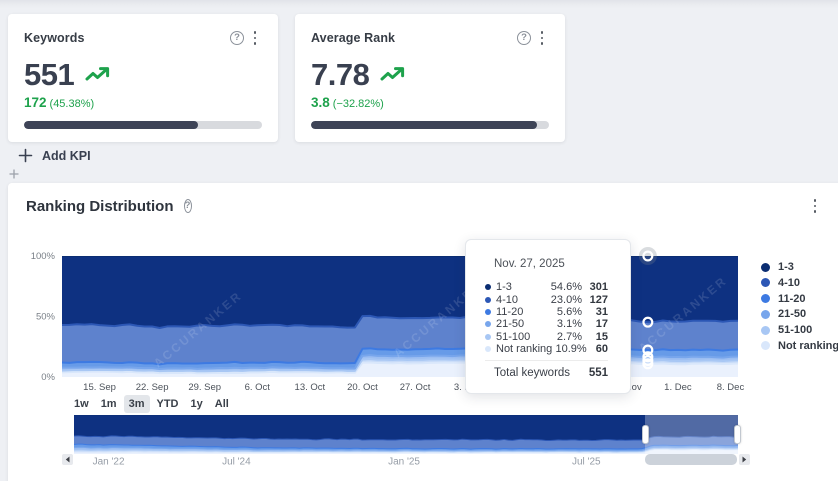  Describe the element at coordinates (353, 38) in the screenshot. I see `kpi-title: Average Rank` at that location.